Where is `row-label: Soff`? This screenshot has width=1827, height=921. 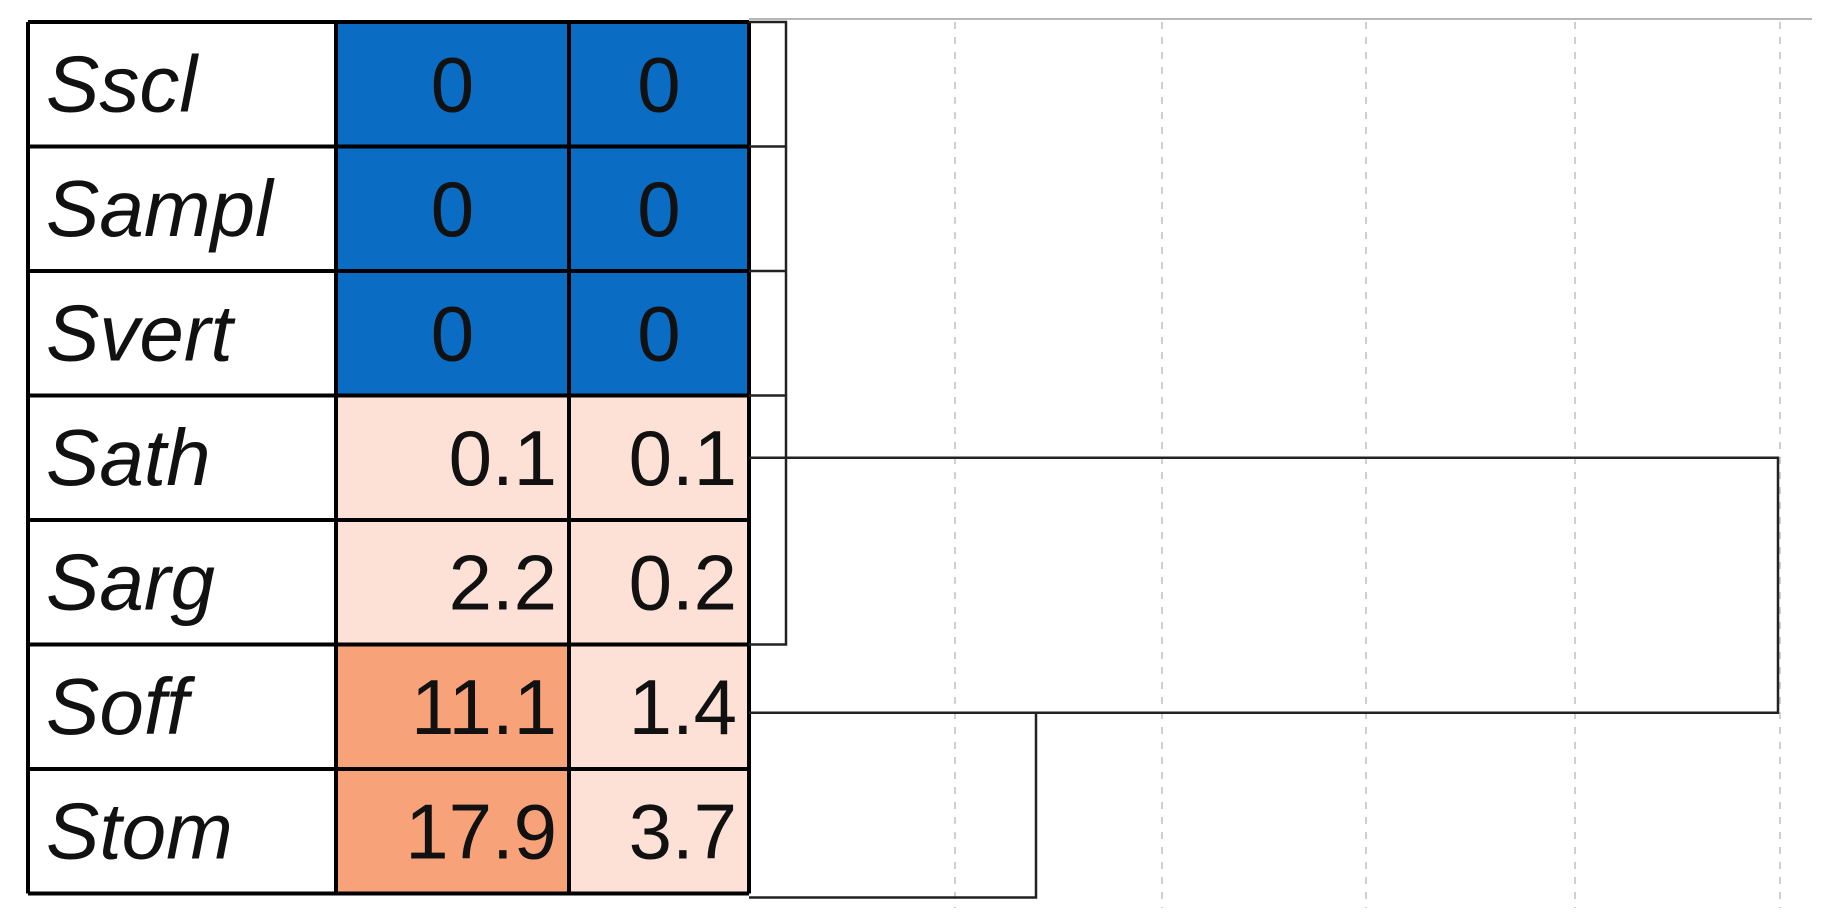 row-label: Soff is located at coordinates (121, 706).